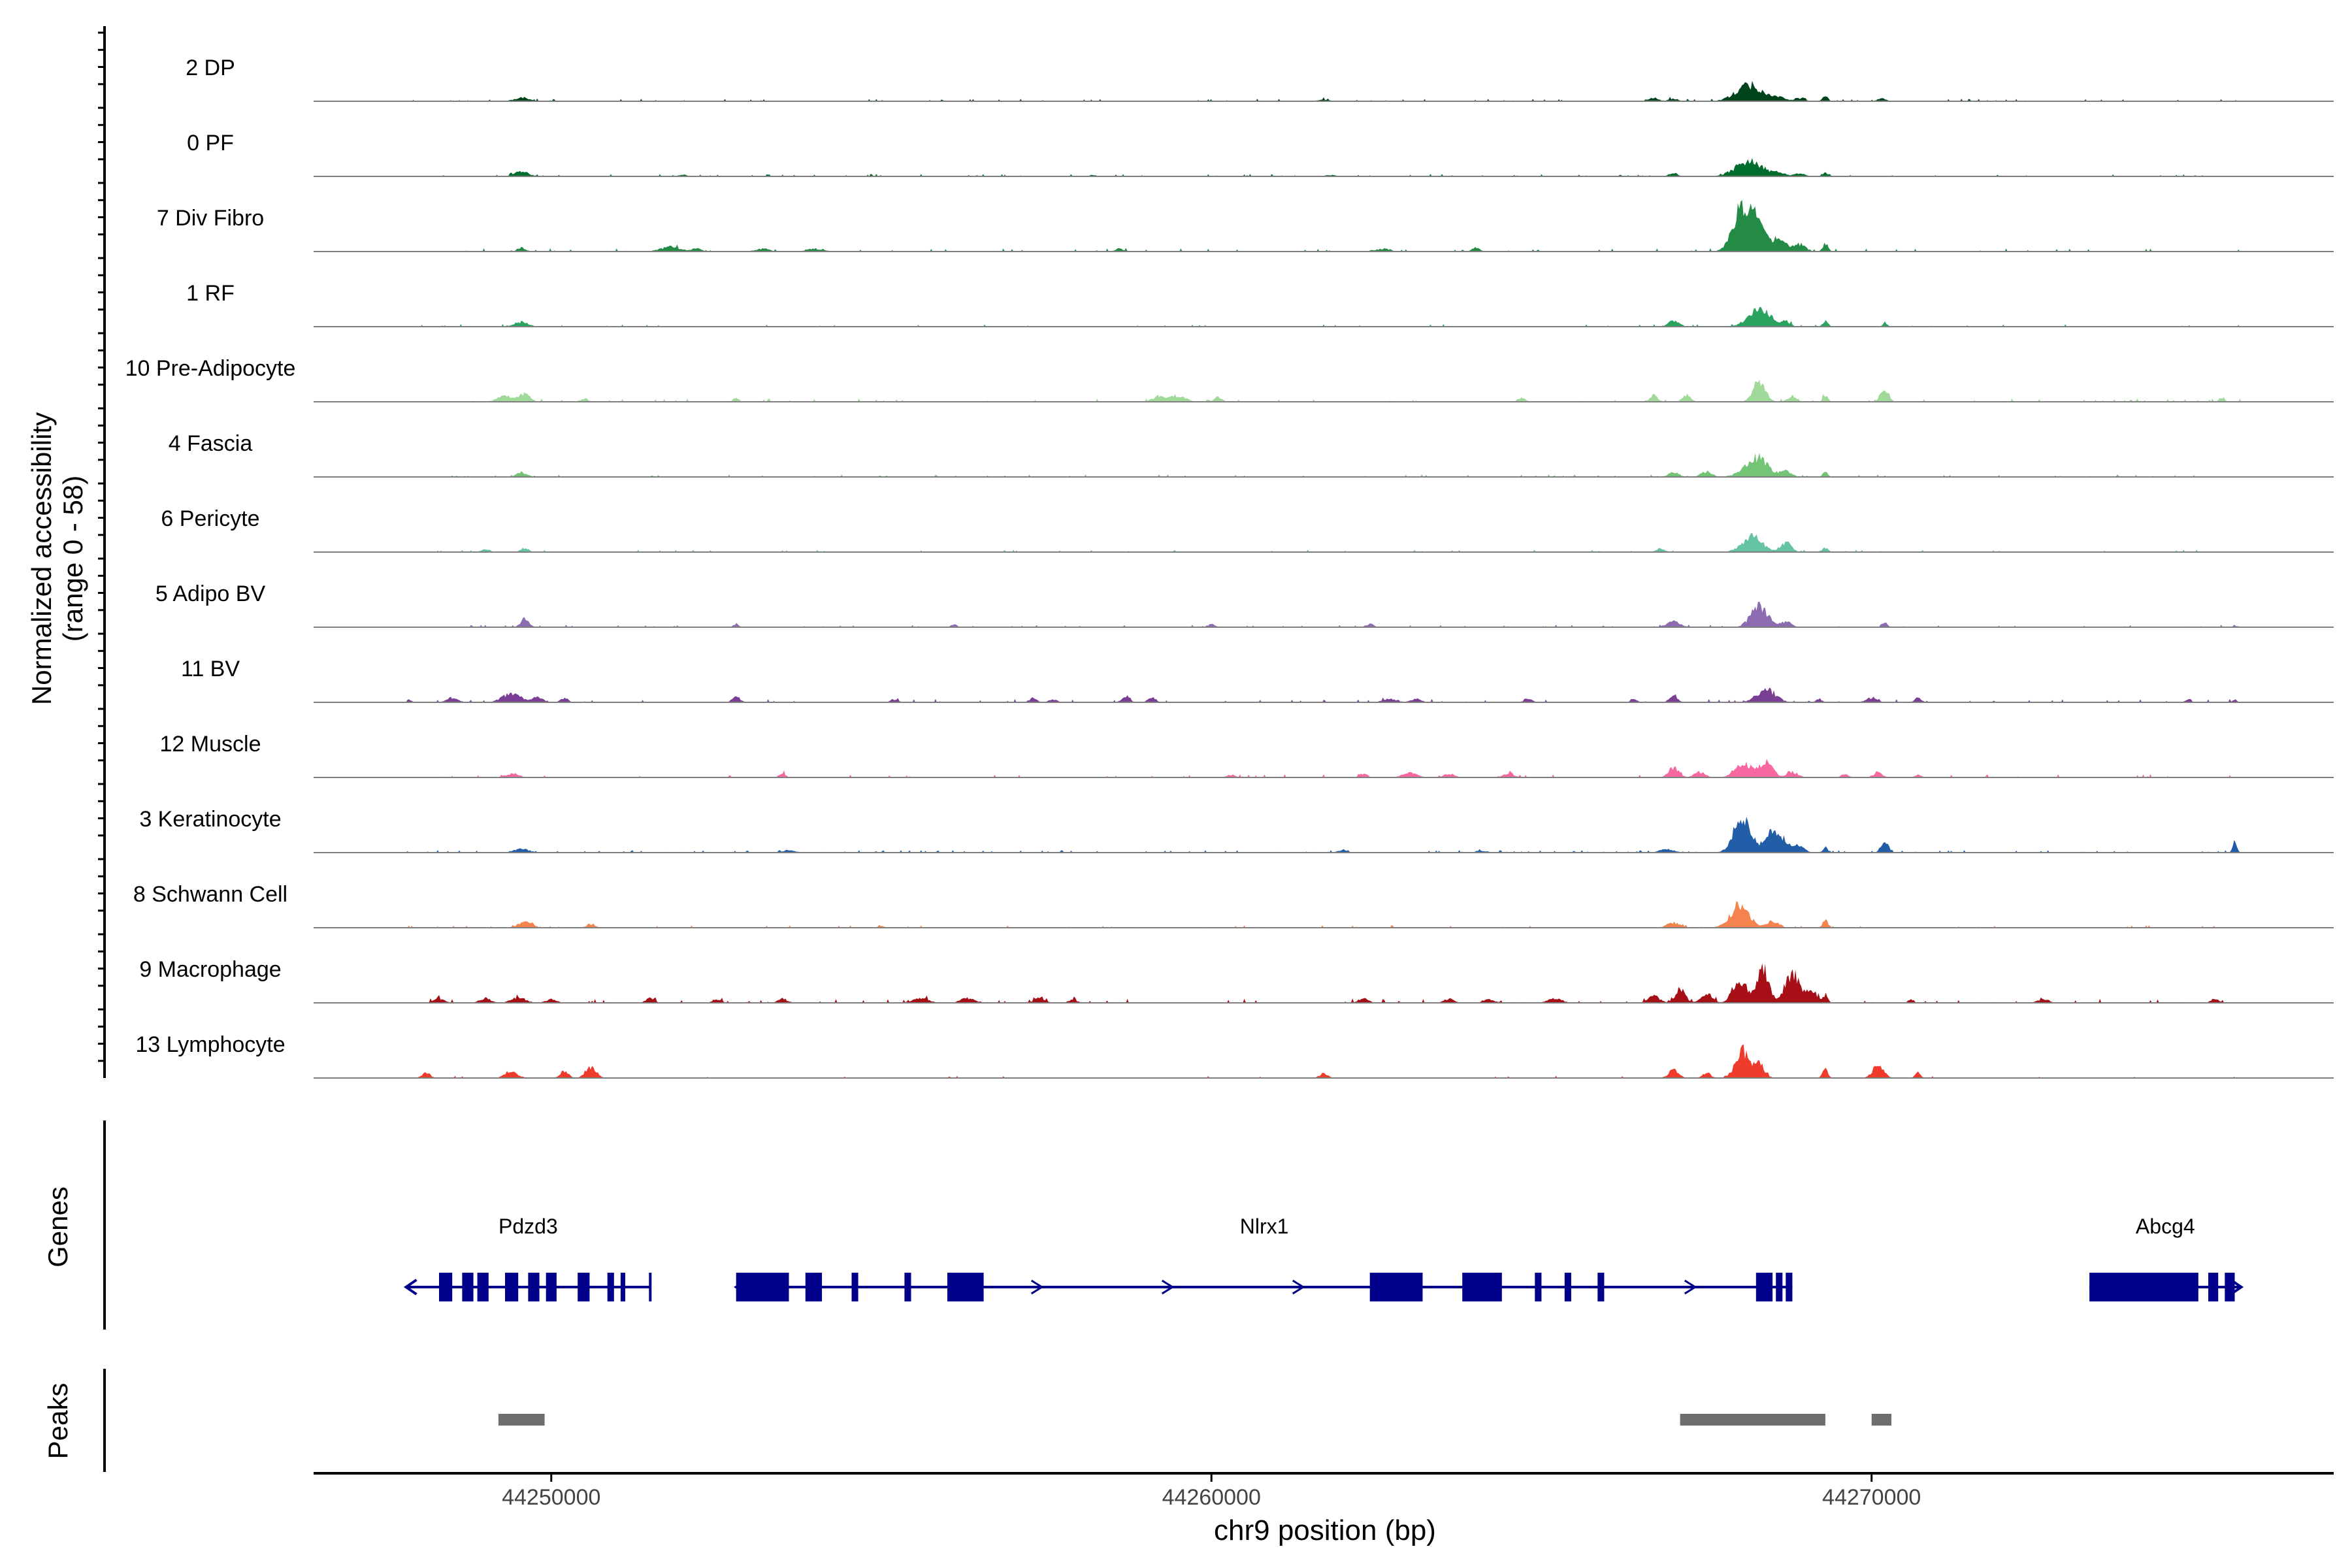  I want to click on peaks-track, so click(1194, 1420).